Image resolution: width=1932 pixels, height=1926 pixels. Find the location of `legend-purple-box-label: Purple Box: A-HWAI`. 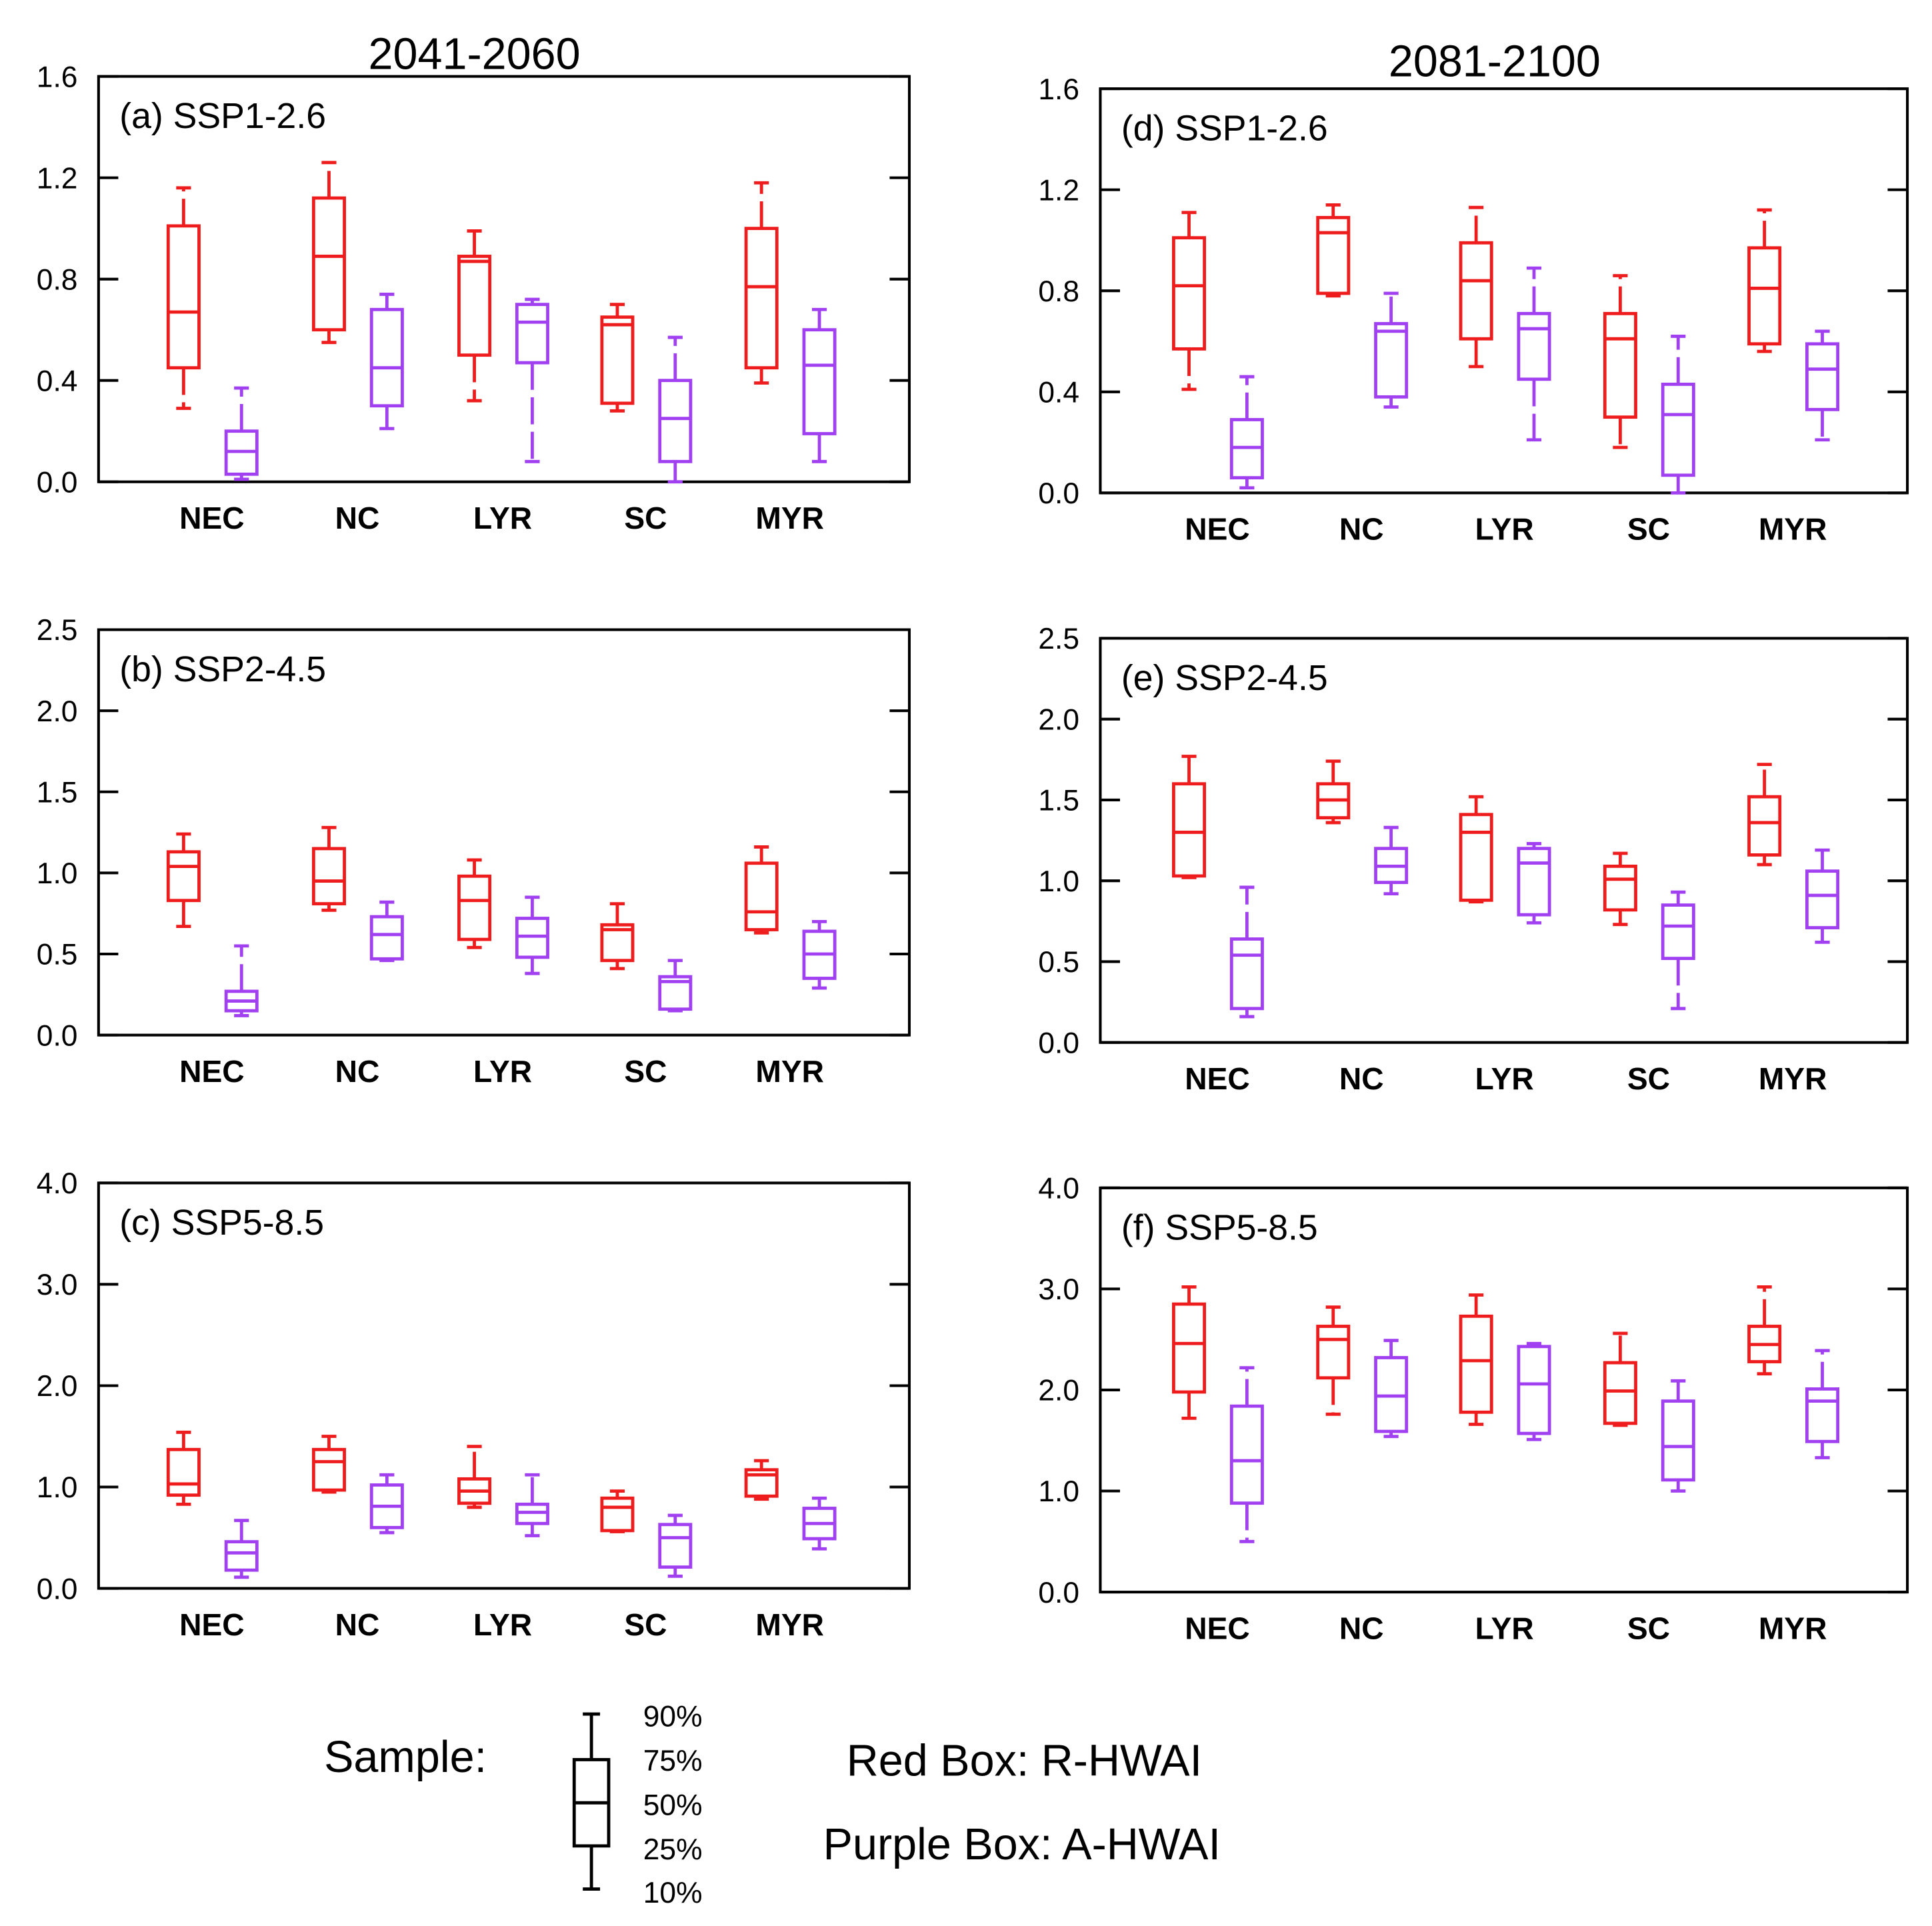

legend-purple-box-label: Purple Box: A-HWAI is located at coordinates (1022, 1844).